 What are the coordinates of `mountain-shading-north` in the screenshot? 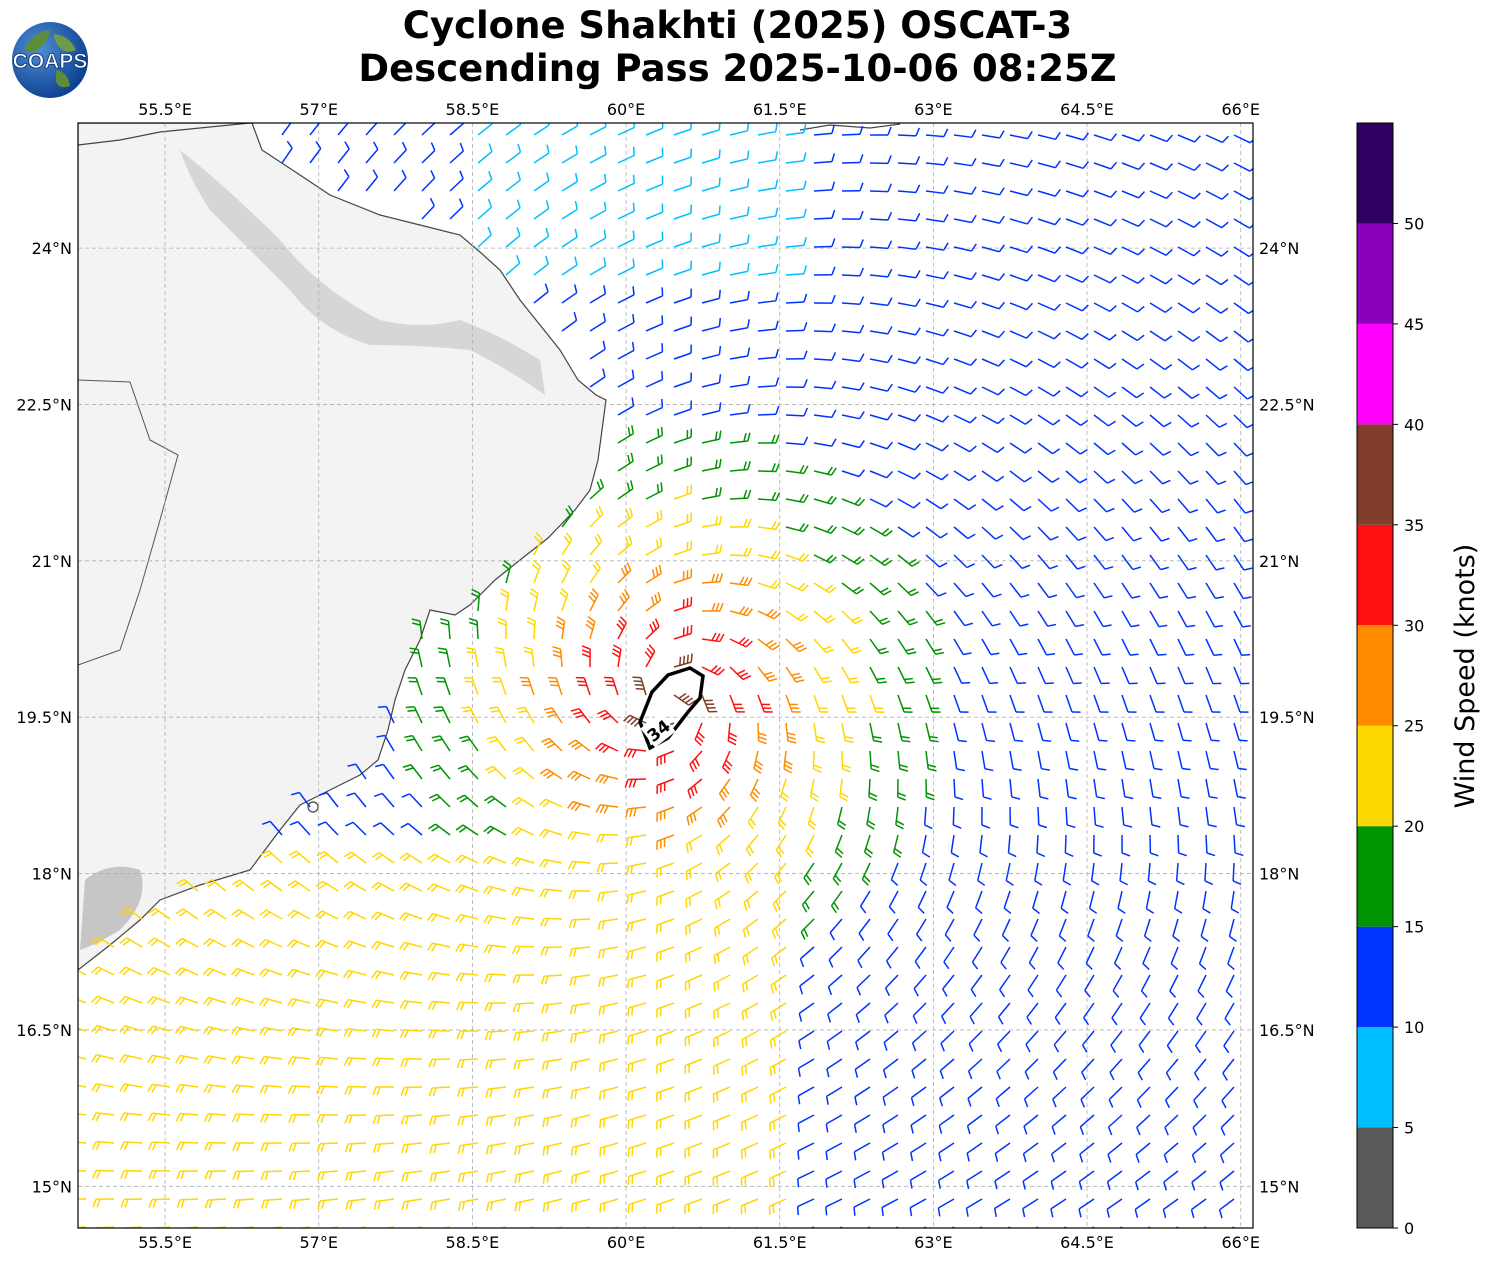 It's located at (362, 272).